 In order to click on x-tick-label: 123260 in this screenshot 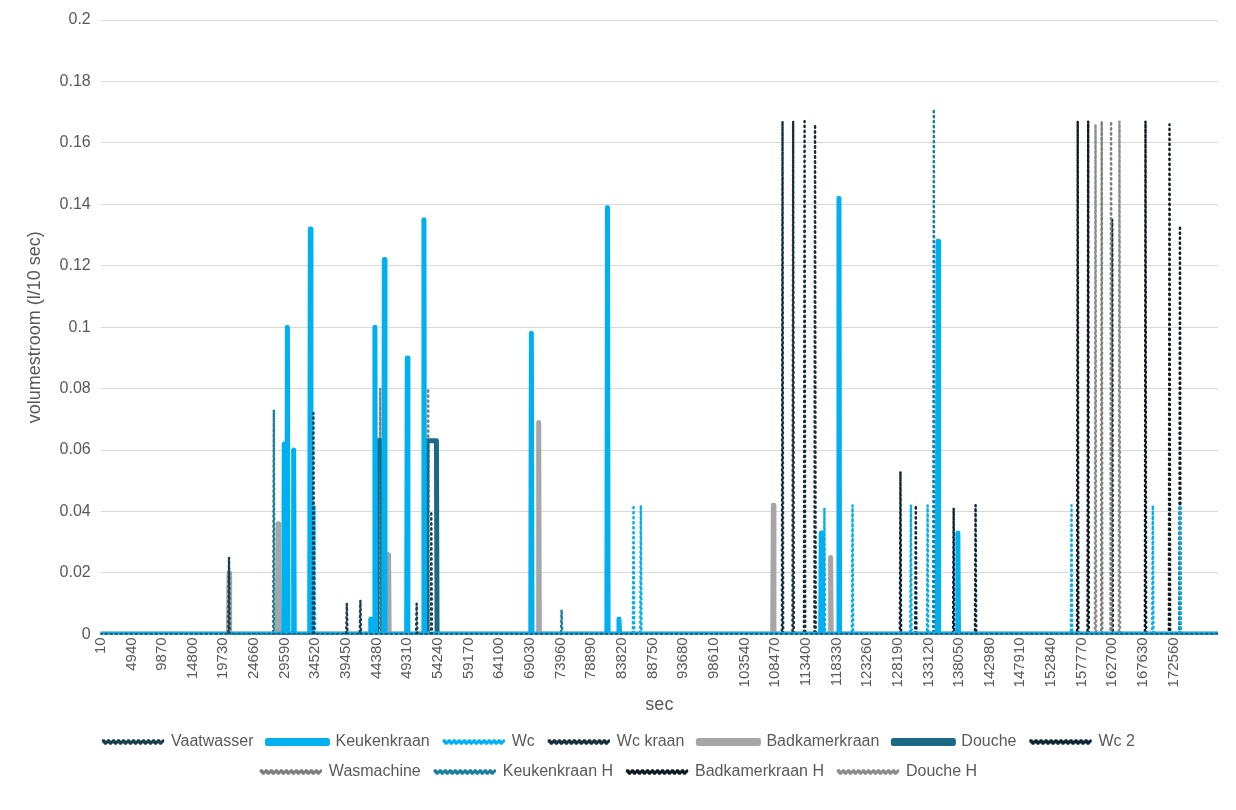, I will do `click(866, 662)`.